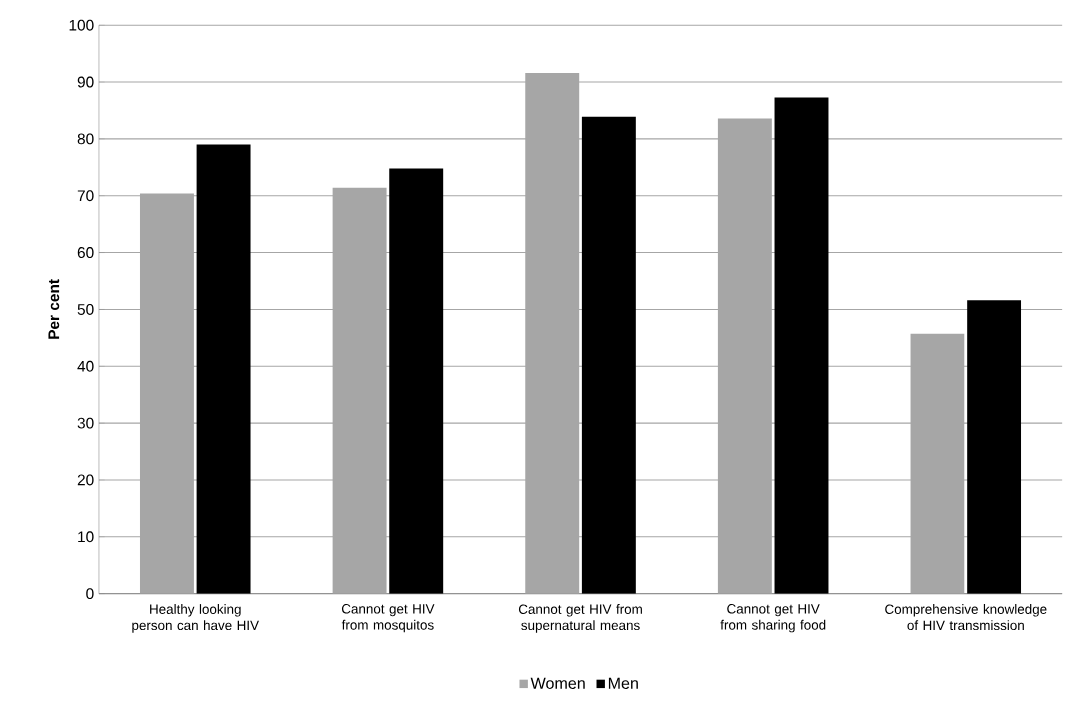  I want to click on x-tick-label: Healthy looking person can have HIV, so click(195, 618).